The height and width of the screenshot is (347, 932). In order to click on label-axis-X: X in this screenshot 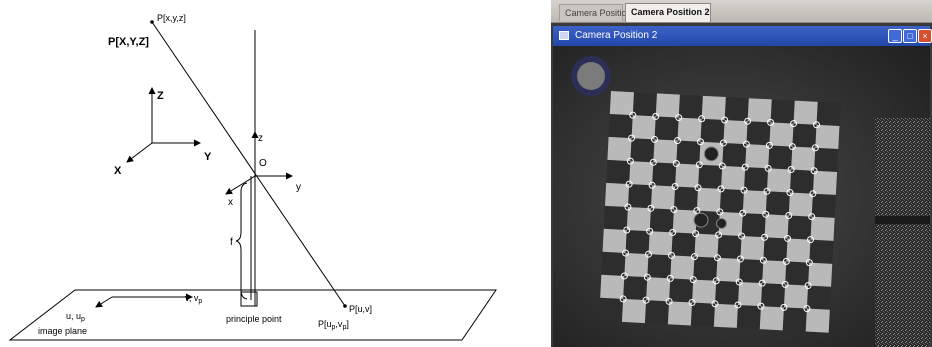, I will do `click(118, 171)`.